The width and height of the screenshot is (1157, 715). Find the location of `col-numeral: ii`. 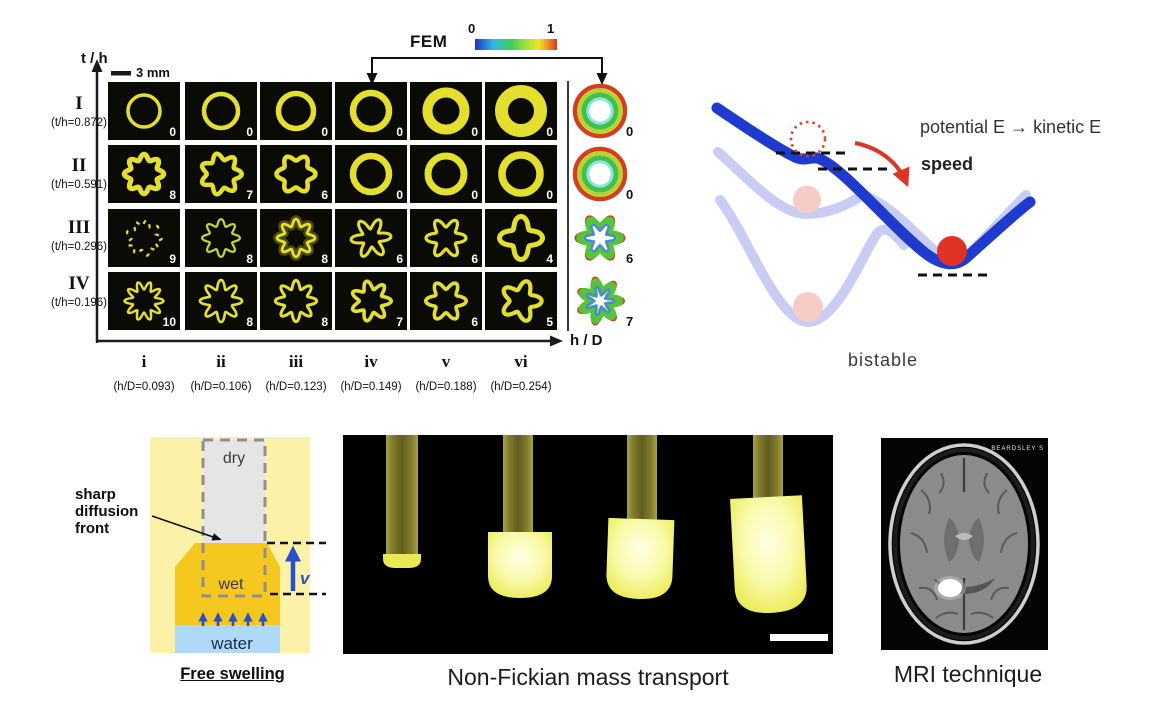

col-numeral: ii is located at coordinates (221, 361).